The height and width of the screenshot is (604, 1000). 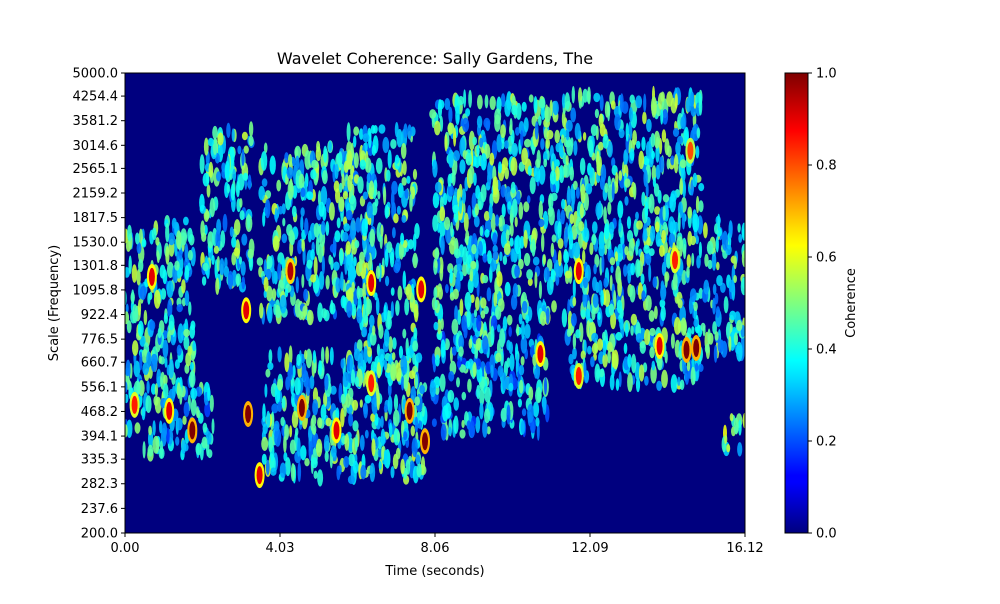 I want to click on colorbar-axis: 0.0 0.2 0.4 0.6 0.8 1.0, so click(x=822, y=304).